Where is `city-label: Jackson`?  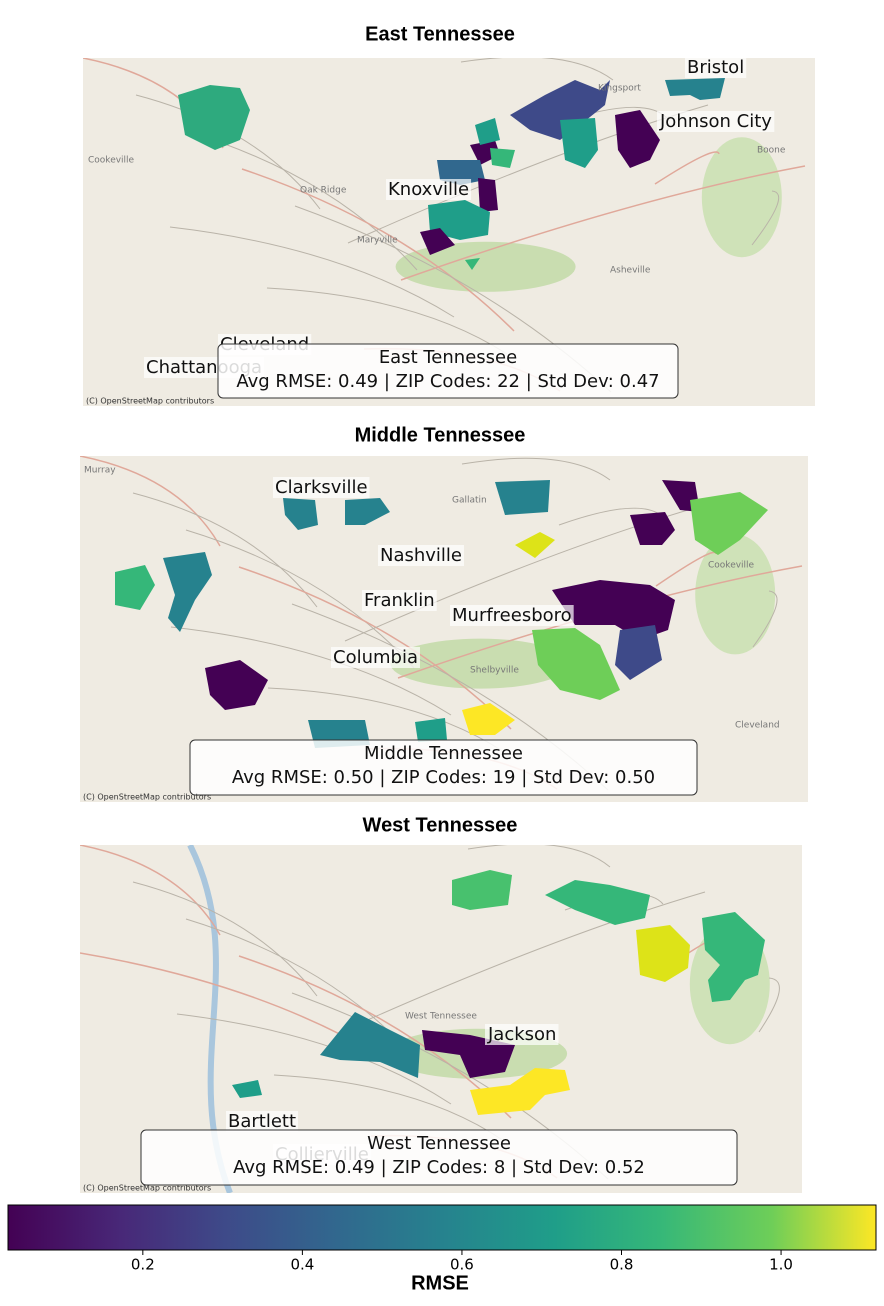 city-label: Jackson is located at coordinates (521, 1034).